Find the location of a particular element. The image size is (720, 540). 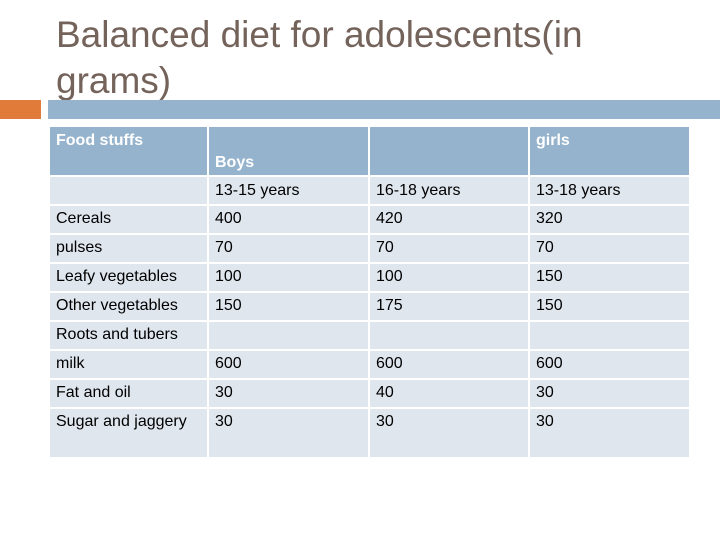

table-row: Sugar and jaggery 30 30 30 is located at coordinates (369, 433).